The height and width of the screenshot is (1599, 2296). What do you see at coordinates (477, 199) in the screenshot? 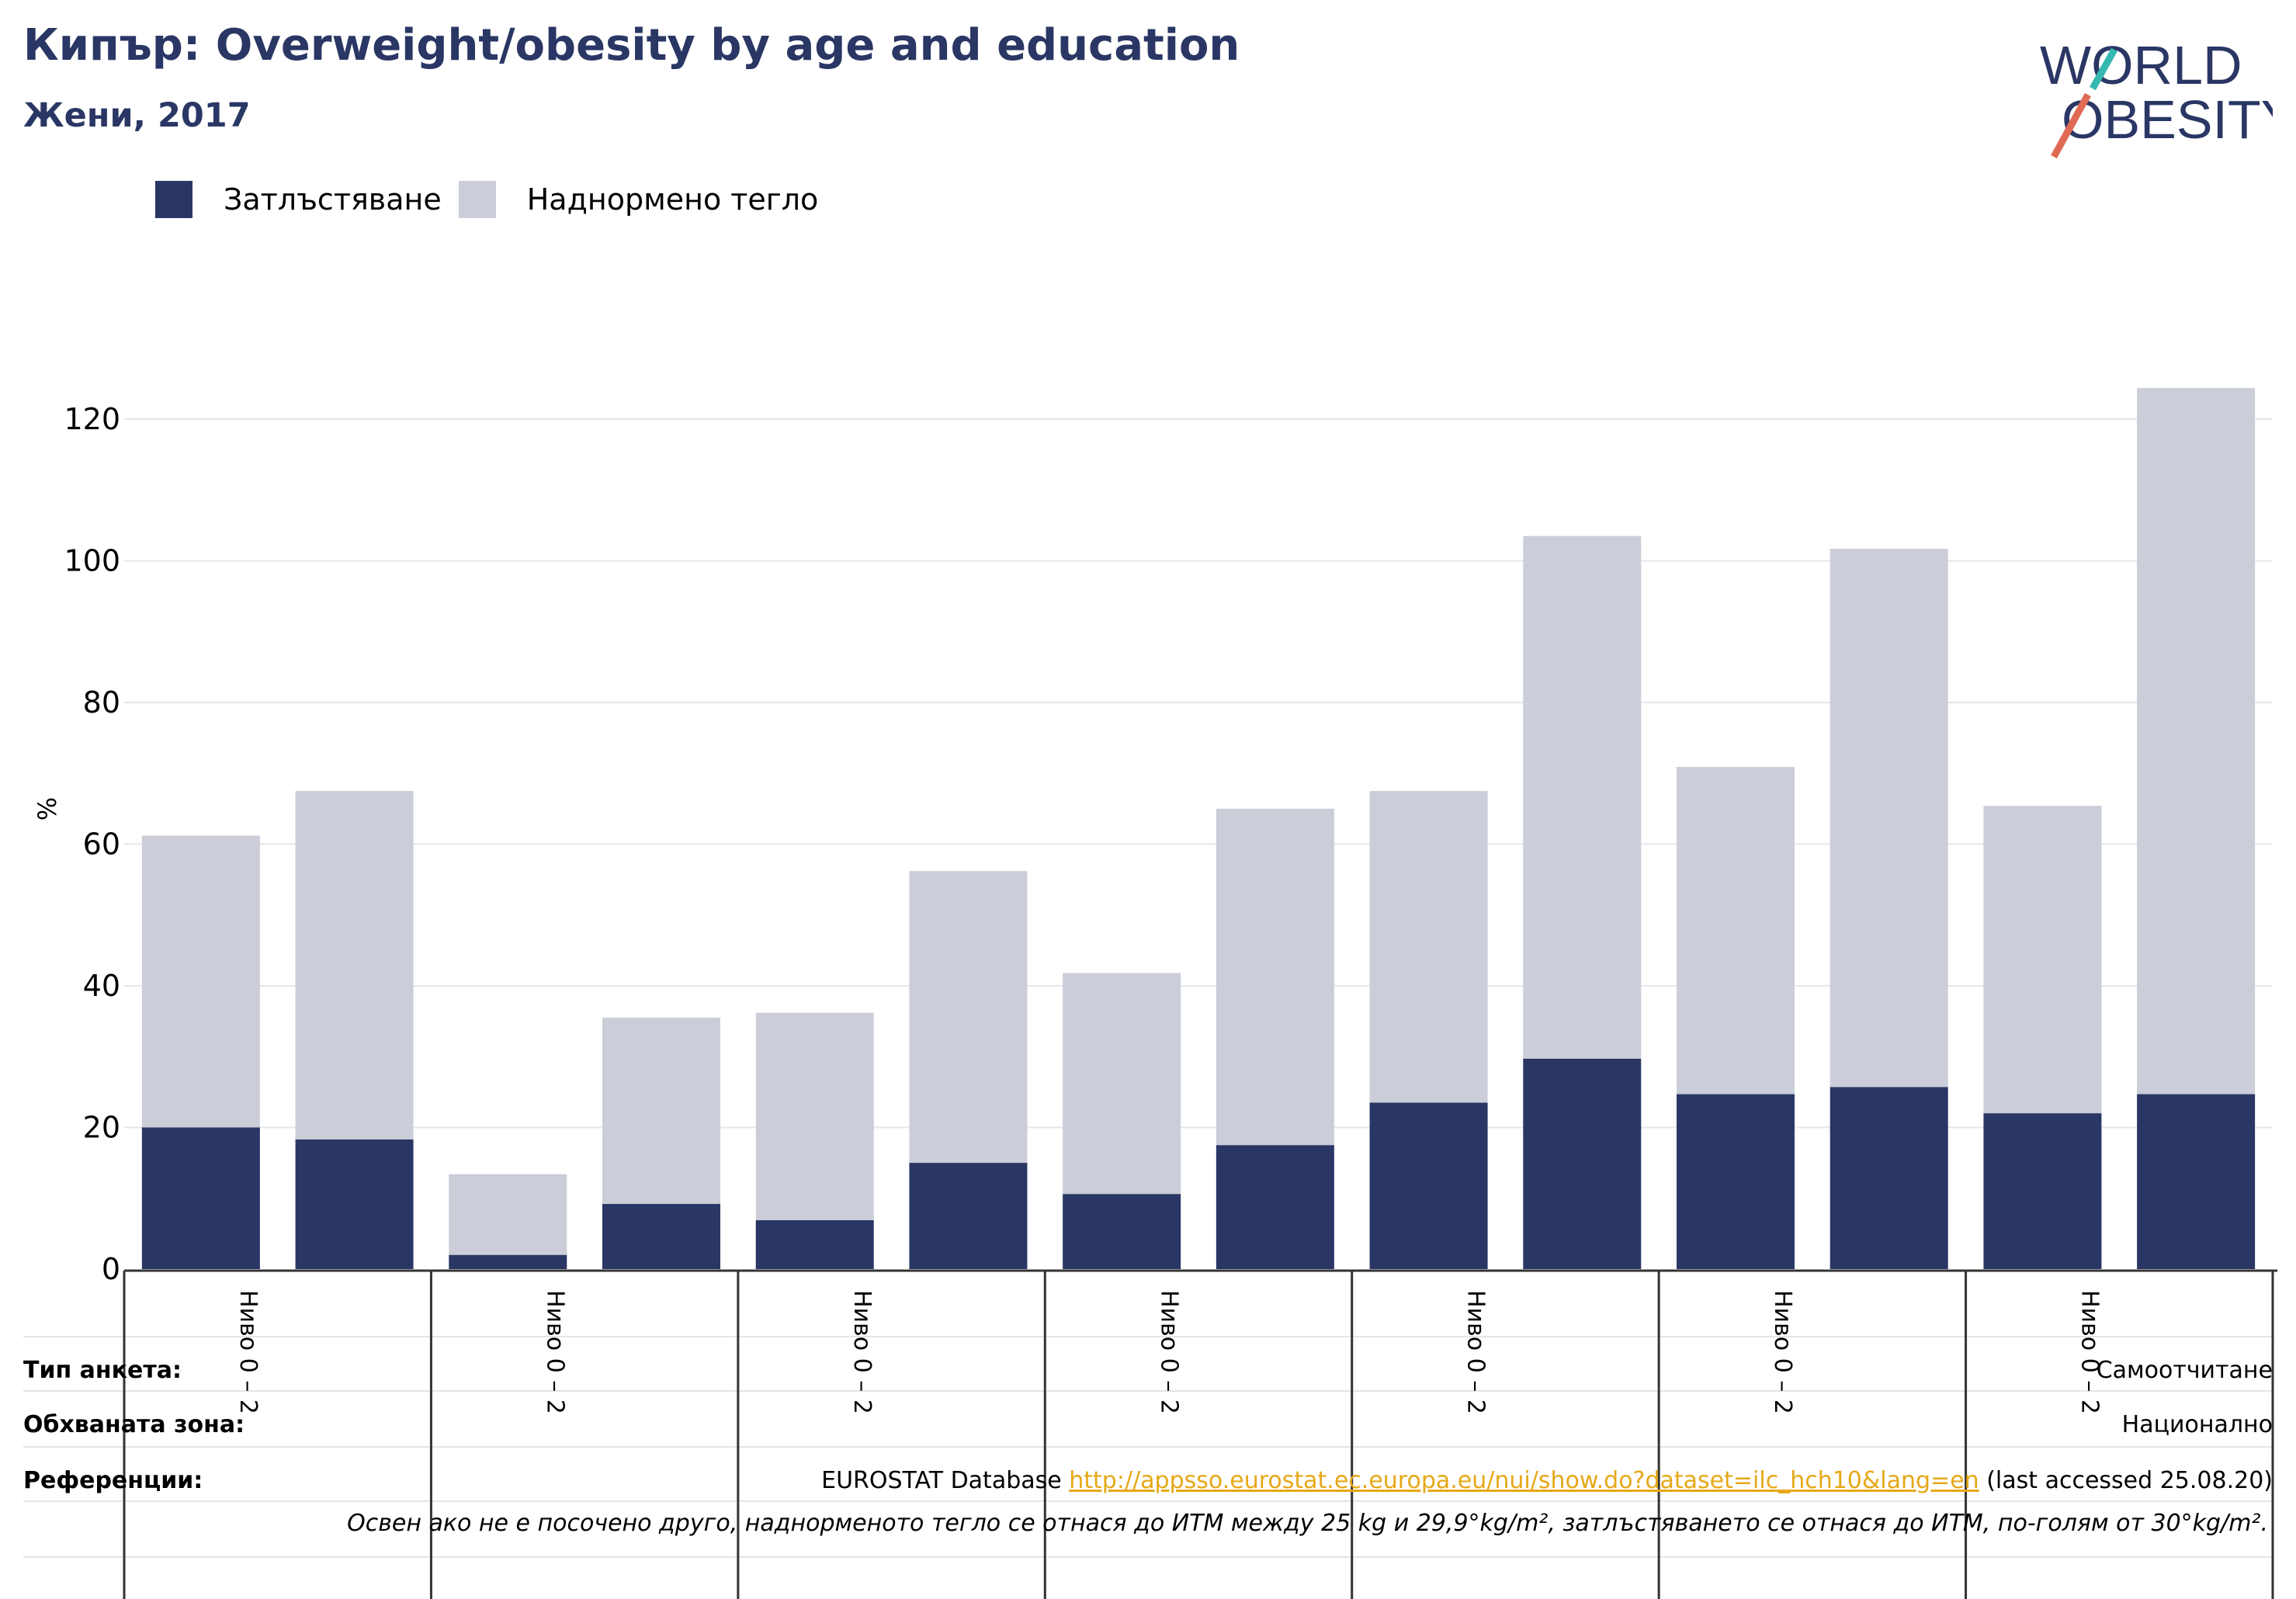
I see `legend-swatch-overweight` at bounding box center [477, 199].